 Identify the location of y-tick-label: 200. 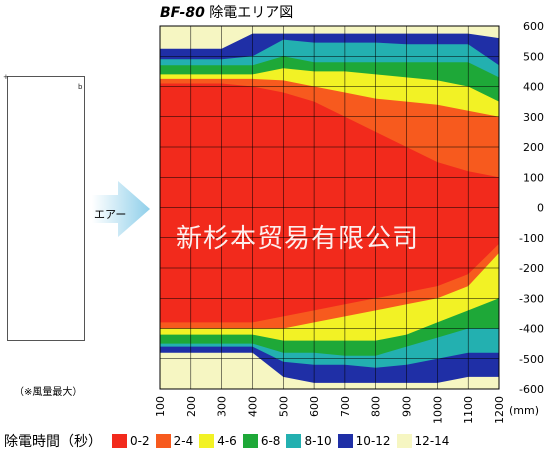
(533, 147).